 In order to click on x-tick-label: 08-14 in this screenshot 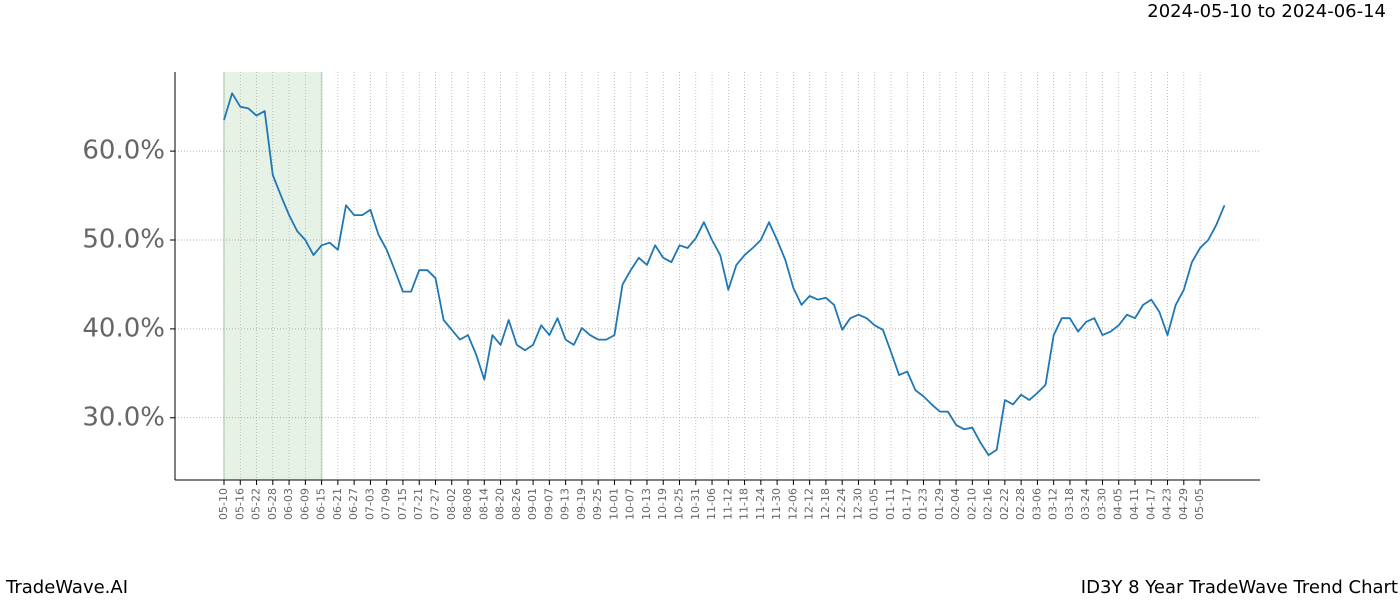, I will do `click(483, 504)`.